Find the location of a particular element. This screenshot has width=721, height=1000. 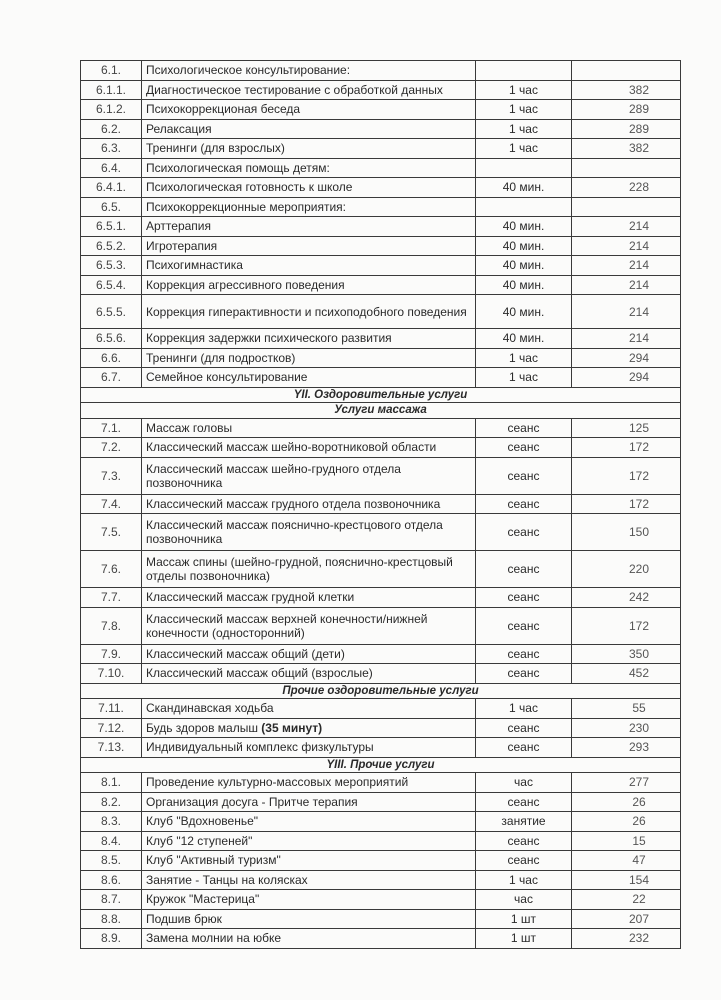

price-cell: 350 is located at coordinates (626, 653).